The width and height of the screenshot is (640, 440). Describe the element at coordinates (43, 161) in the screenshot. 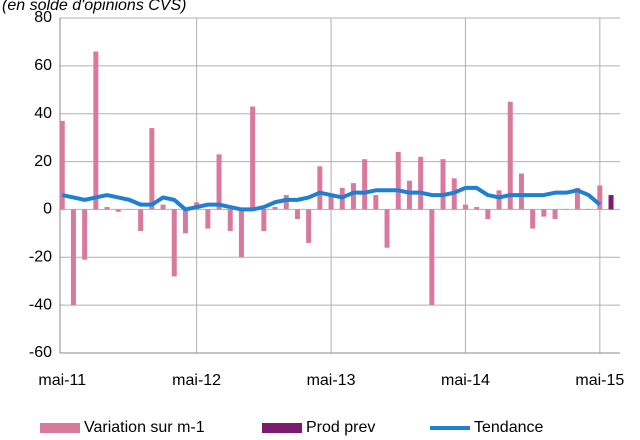

I see `y-tick-label: 20` at that location.